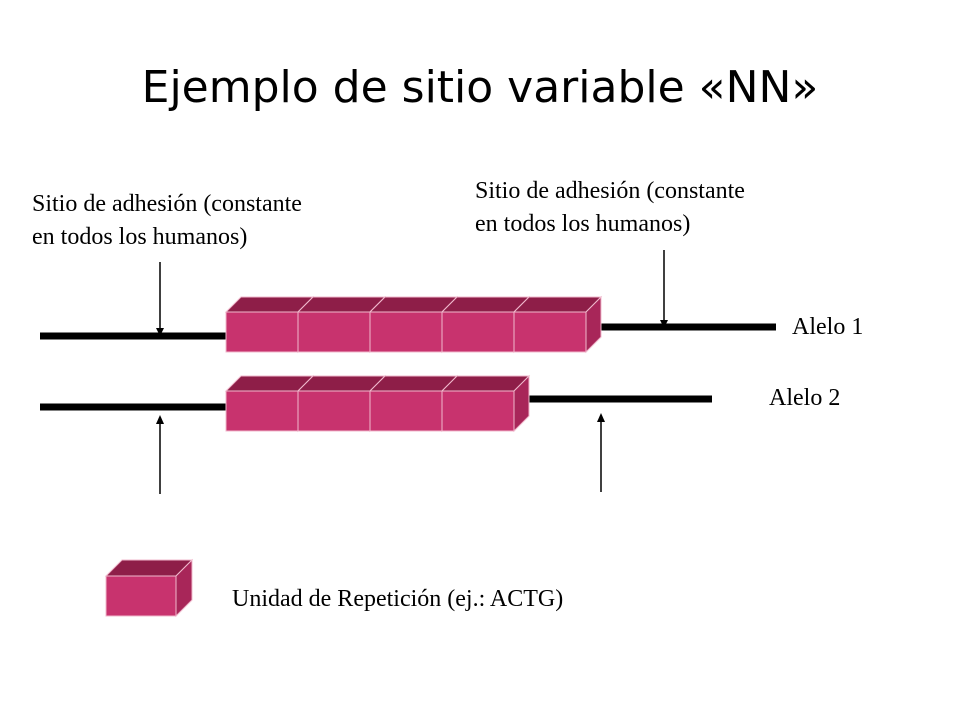 This screenshot has width=960, height=720. Describe the element at coordinates (141, 596) in the screenshot. I see `legend-repeat-unit-front` at that location.